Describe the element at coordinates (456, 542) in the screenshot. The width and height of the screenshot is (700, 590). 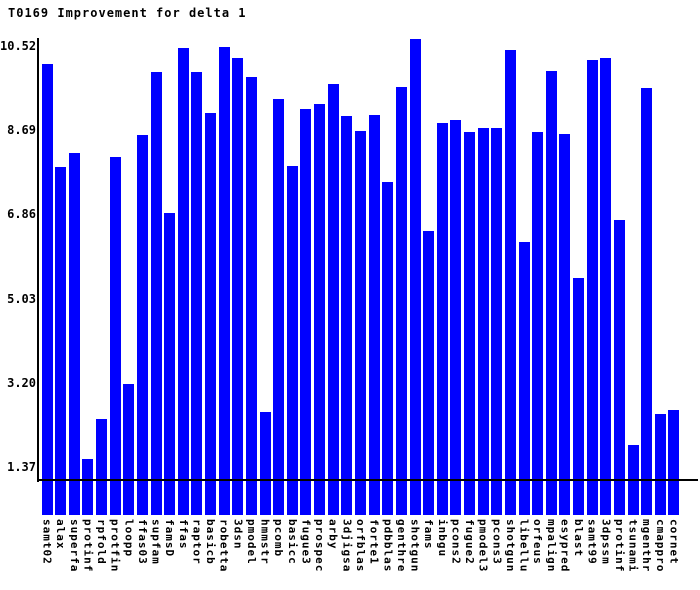
I see `x-tick-label: pcons2` at that location.